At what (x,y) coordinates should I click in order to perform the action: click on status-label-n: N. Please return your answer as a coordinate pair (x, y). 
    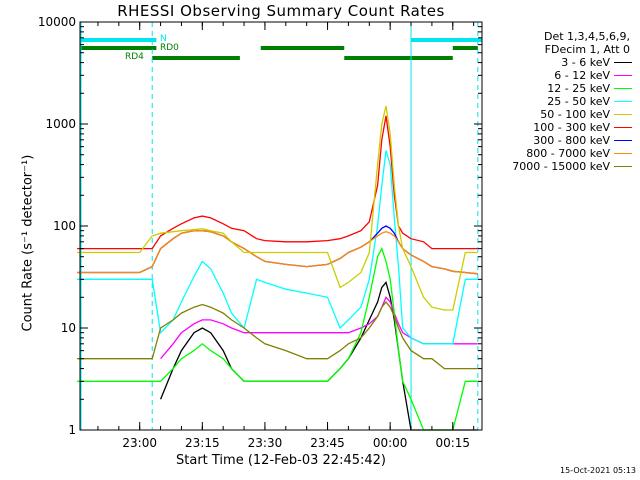
    Looking at the image, I should click on (163, 39).